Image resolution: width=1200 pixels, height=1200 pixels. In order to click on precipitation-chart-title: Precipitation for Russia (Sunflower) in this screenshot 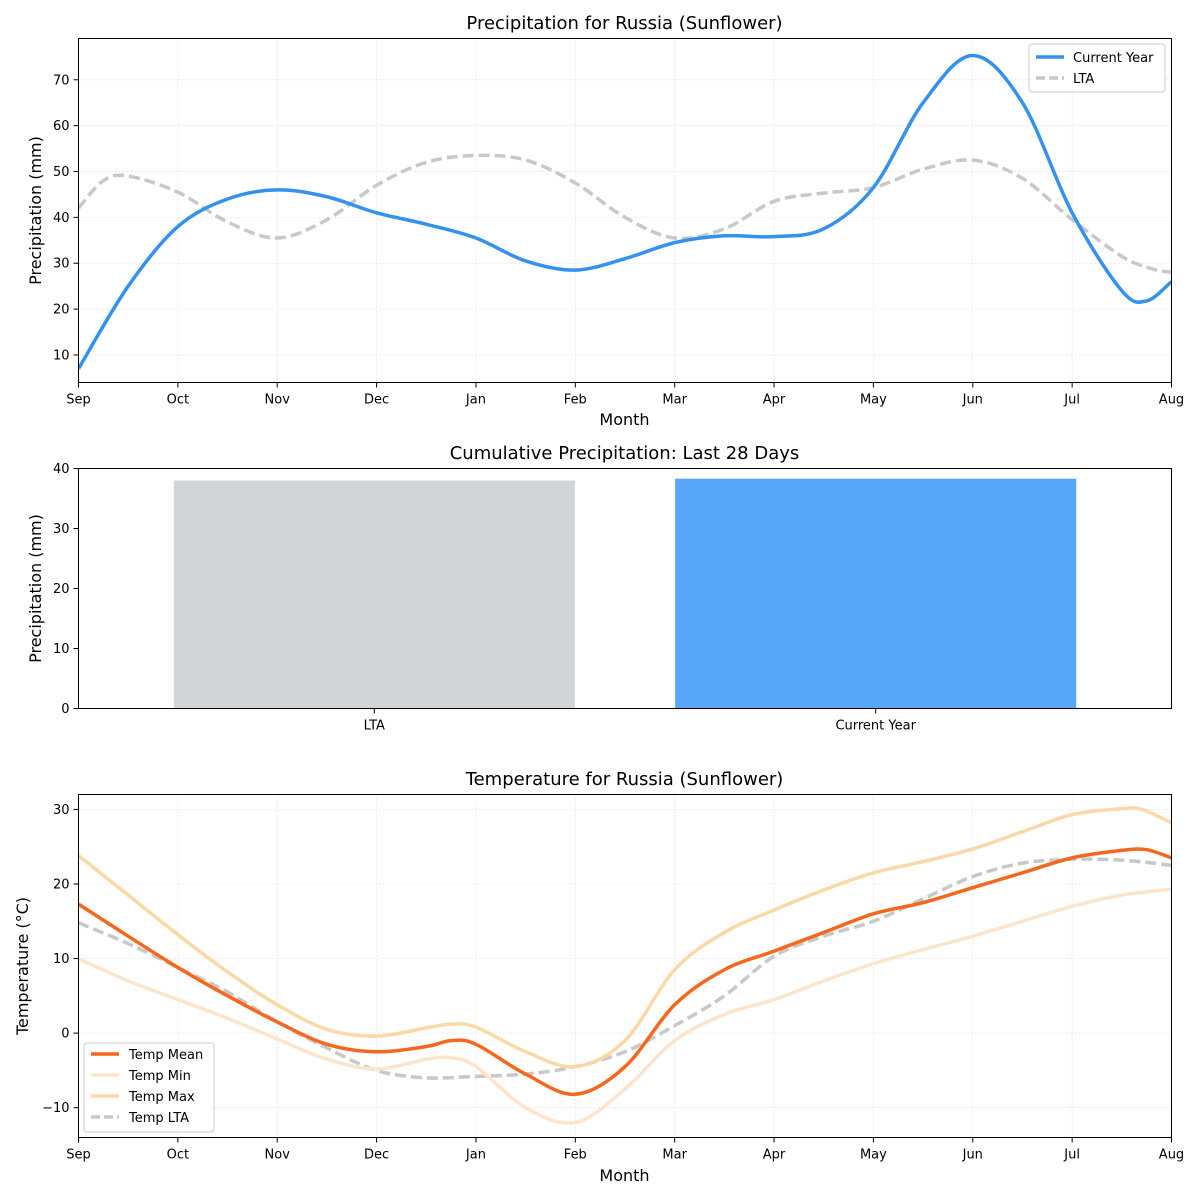, I will do `click(624, 23)`.